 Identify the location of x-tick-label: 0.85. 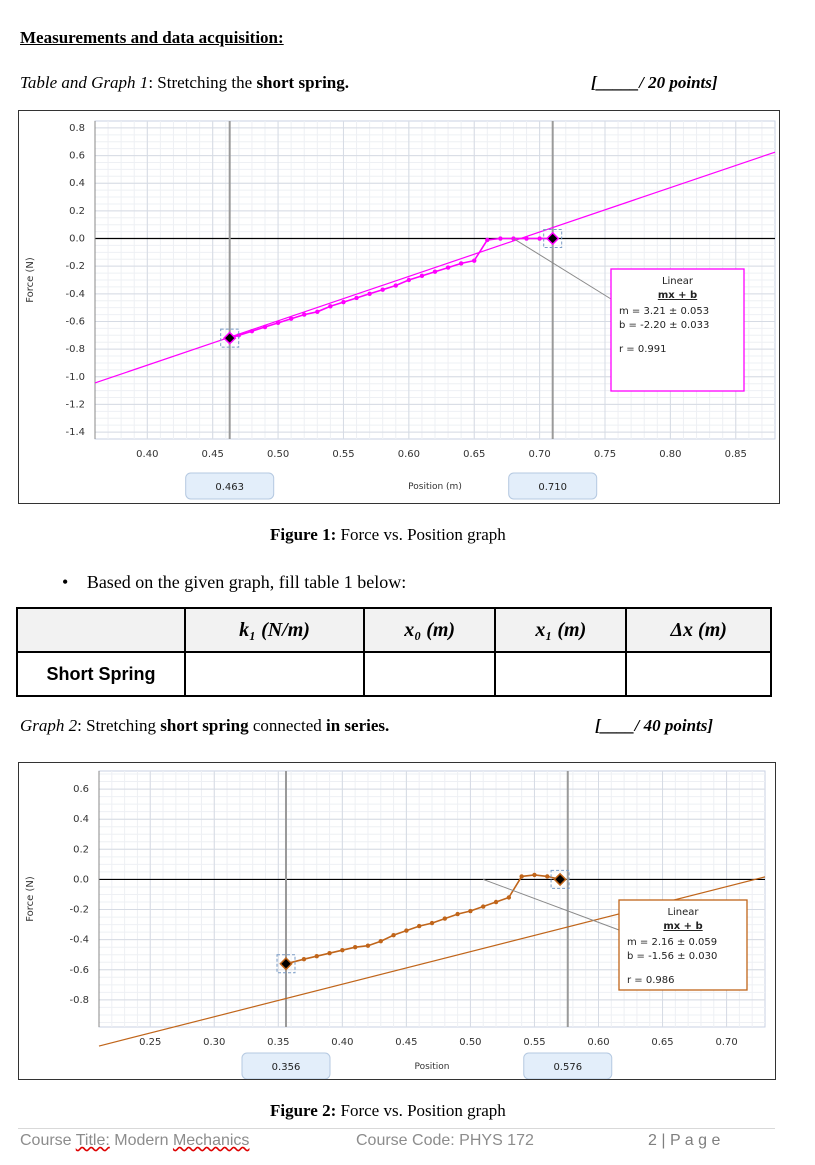
(736, 454).